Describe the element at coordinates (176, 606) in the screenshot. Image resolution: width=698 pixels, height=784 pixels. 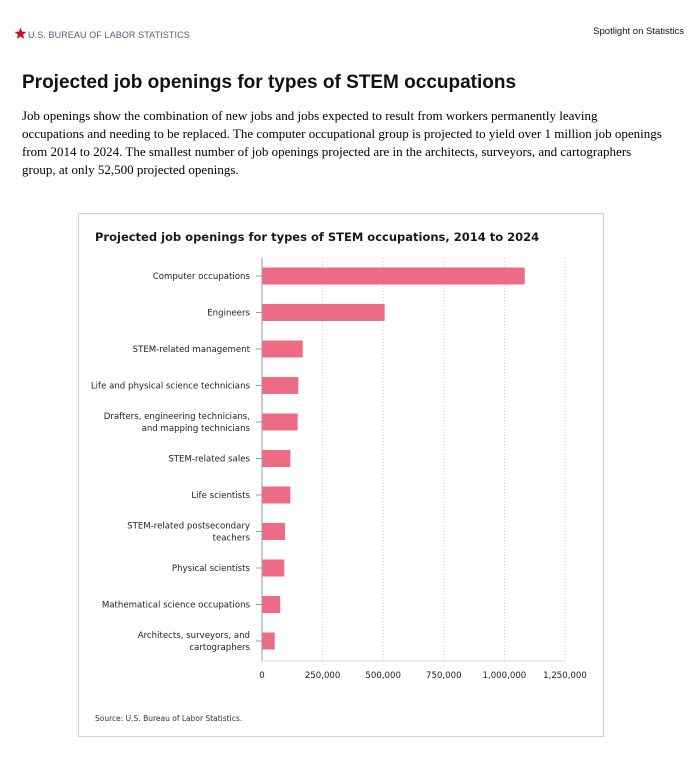
I see `category-label: Mathematical science occupations` at that location.